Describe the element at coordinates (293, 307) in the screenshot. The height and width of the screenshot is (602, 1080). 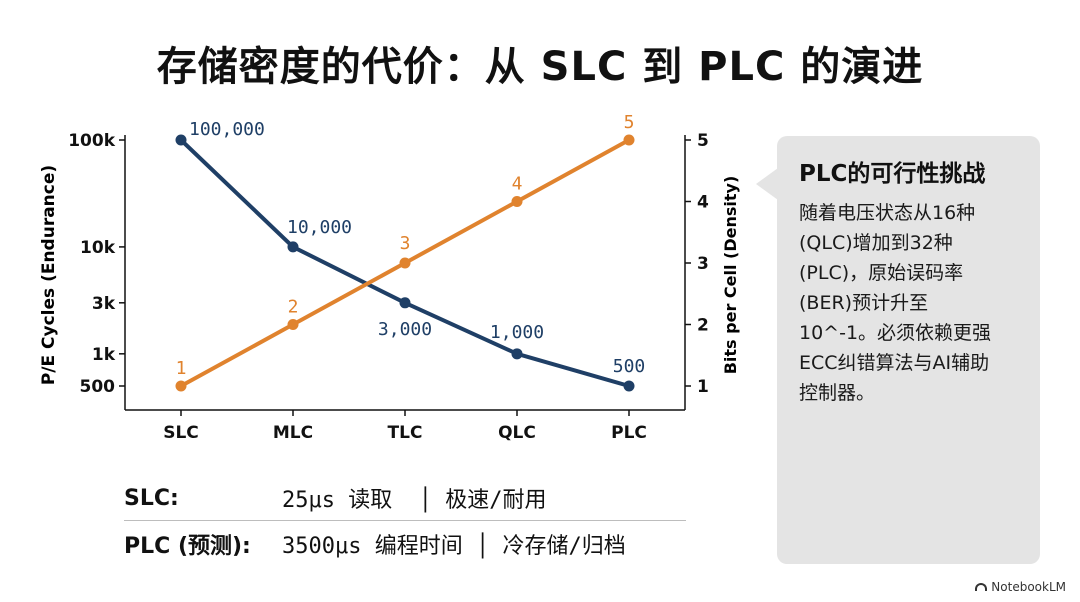
I see `density-data-label: 2` at that location.